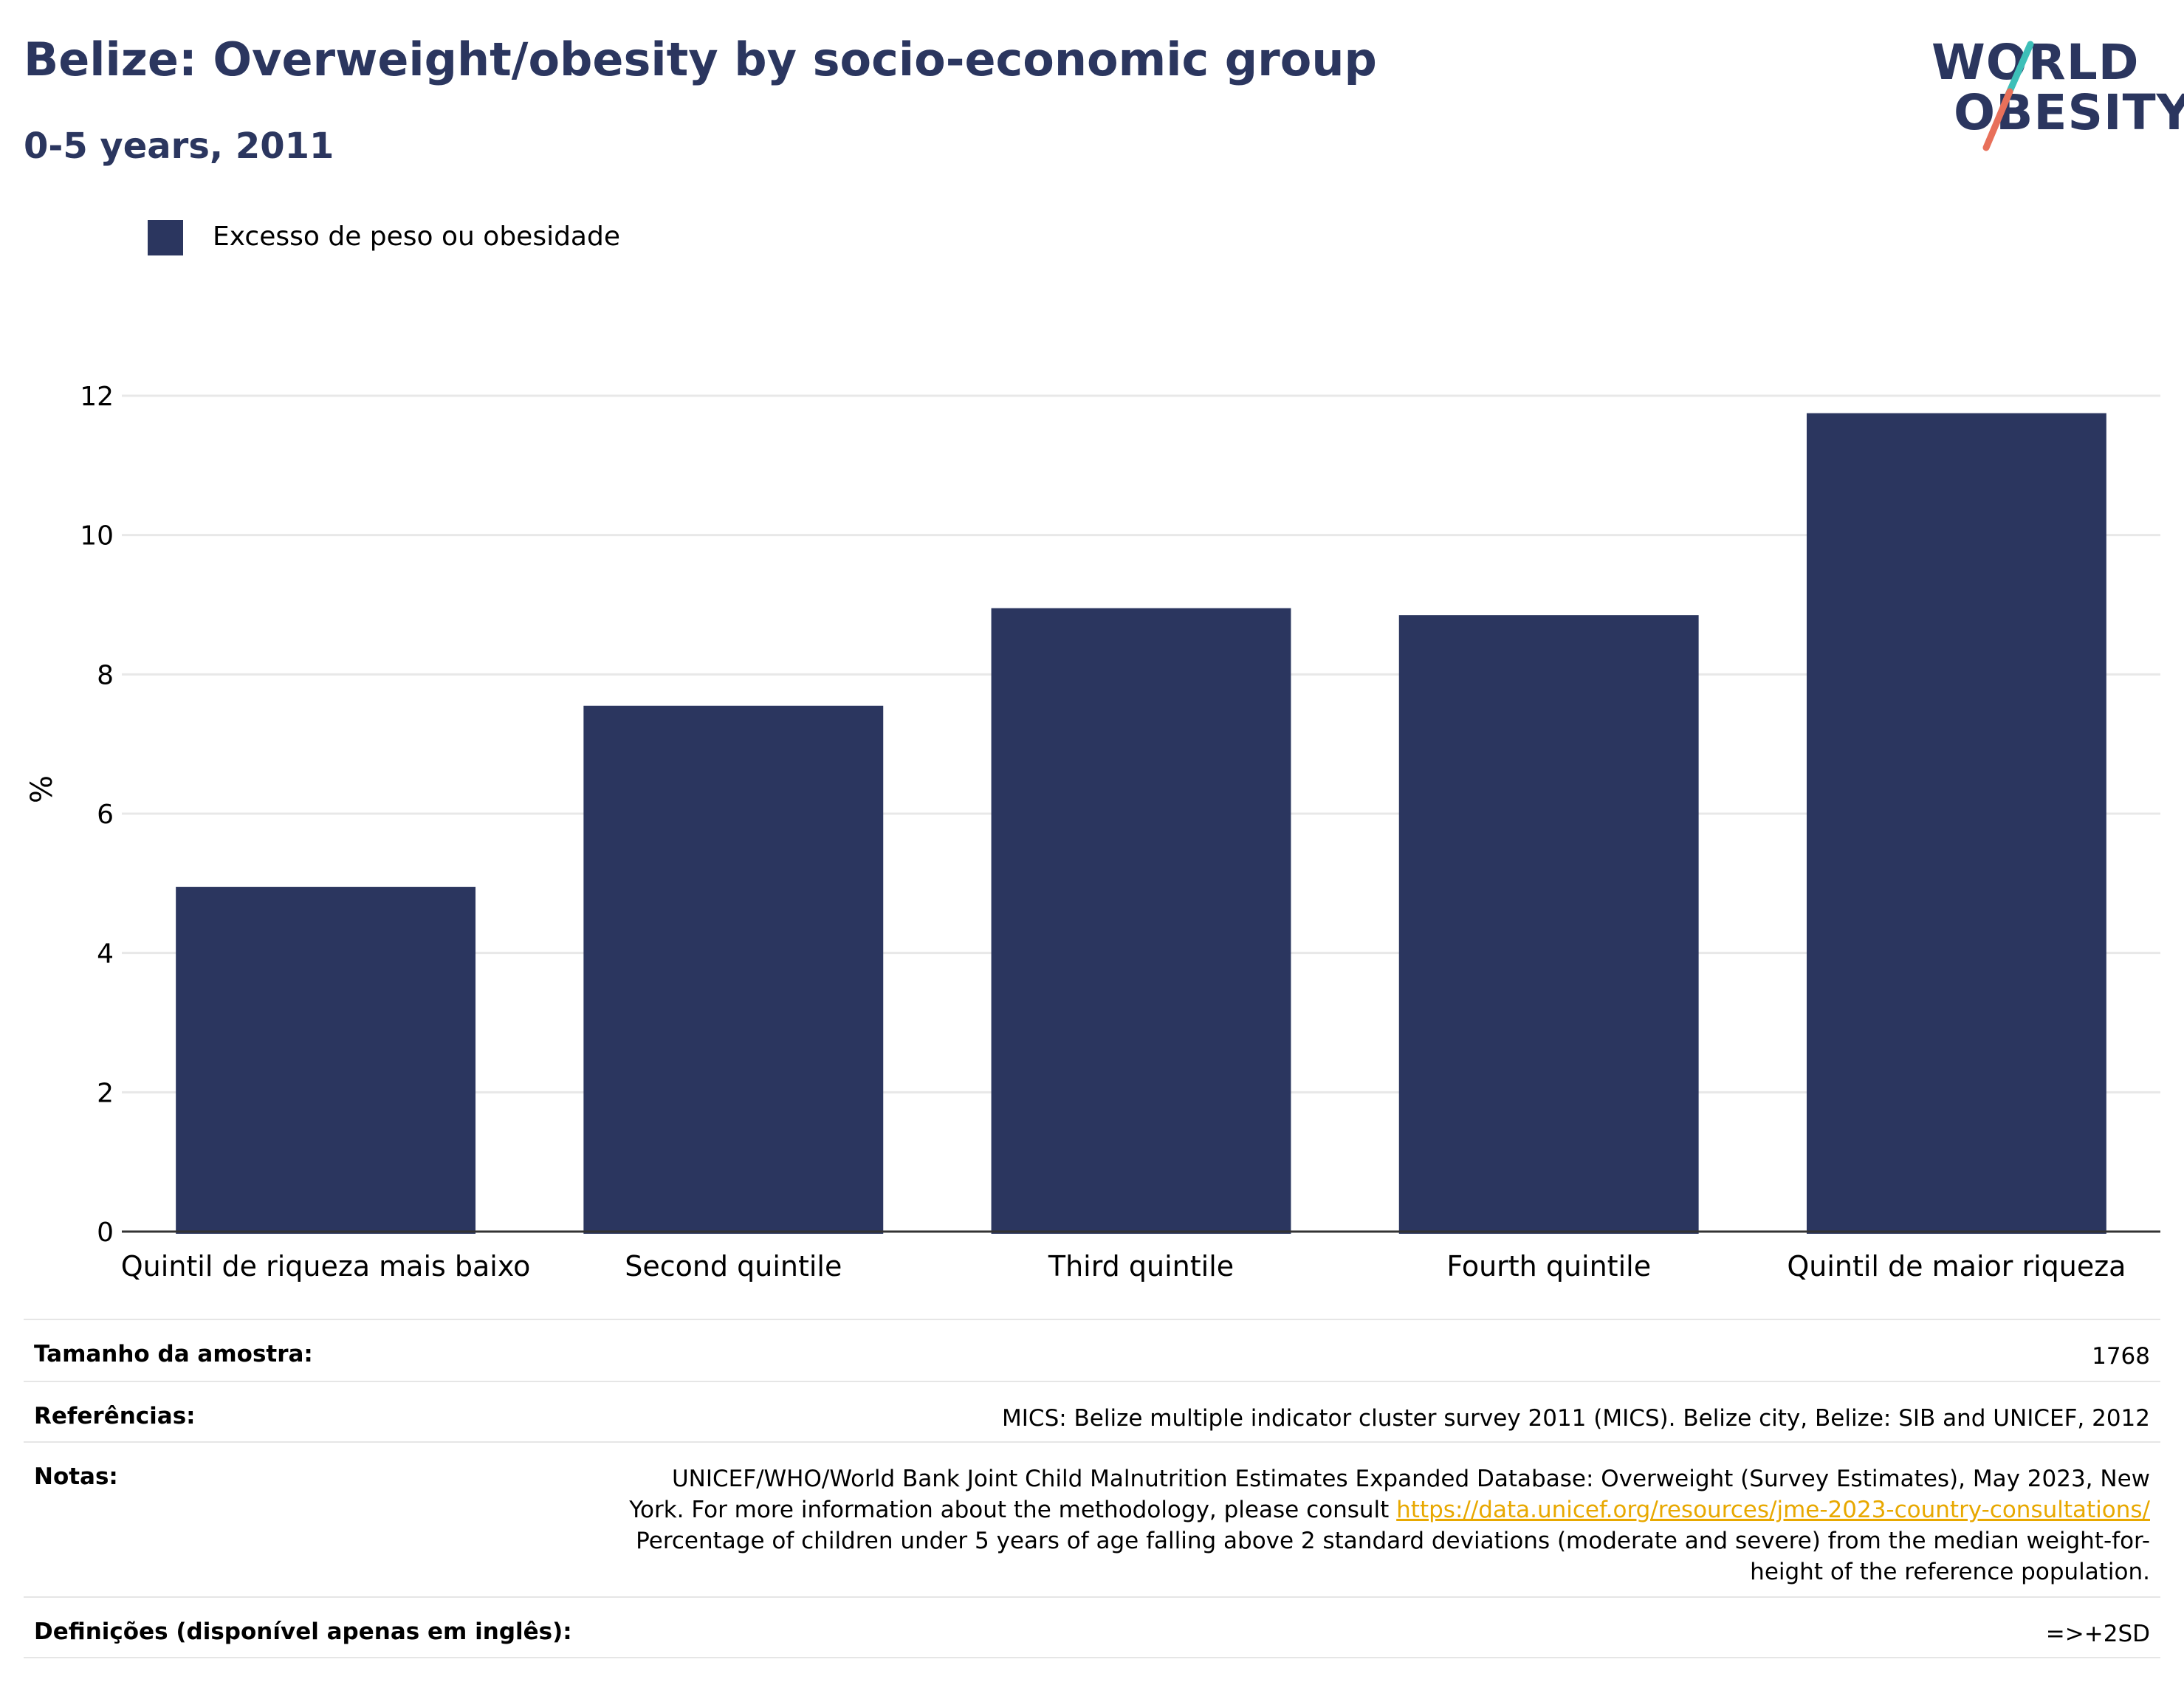 Image resolution: width=2184 pixels, height=1696 pixels. What do you see at coordinates (165, 237) in the screenshot?
I see `legend-swatch` at bounding box center [165, 237].